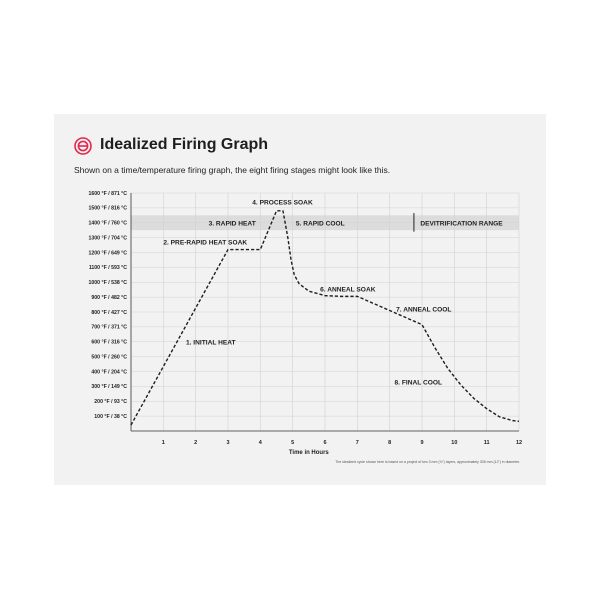 Image resolution: width=600 pixels, height=600 pixels. Describe the element at coordinates (461, 223) in the screenshot. I see `stage-annotation: DEVITRIFICATION RANGE` at that location.